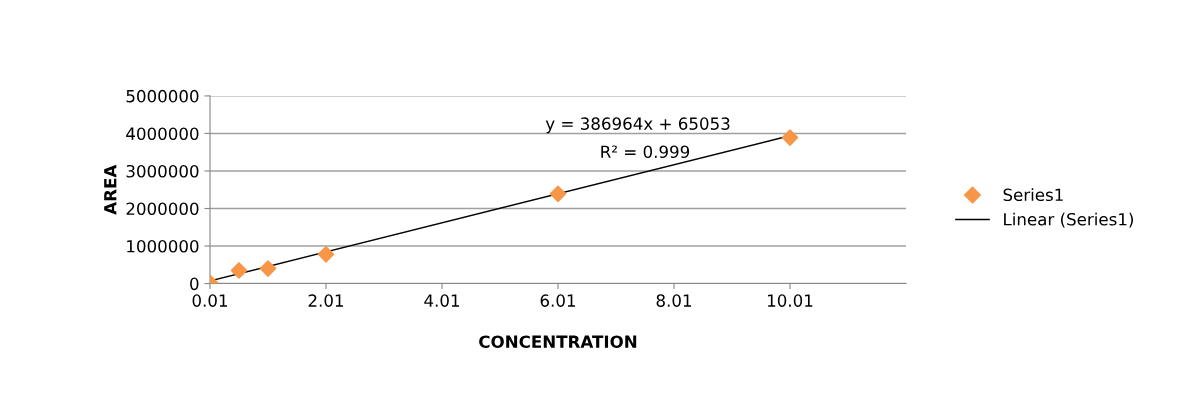 The height and width of the screenshot is (417, 1200). I want to click on y-tick-label: 1000000, so click(163, 246).